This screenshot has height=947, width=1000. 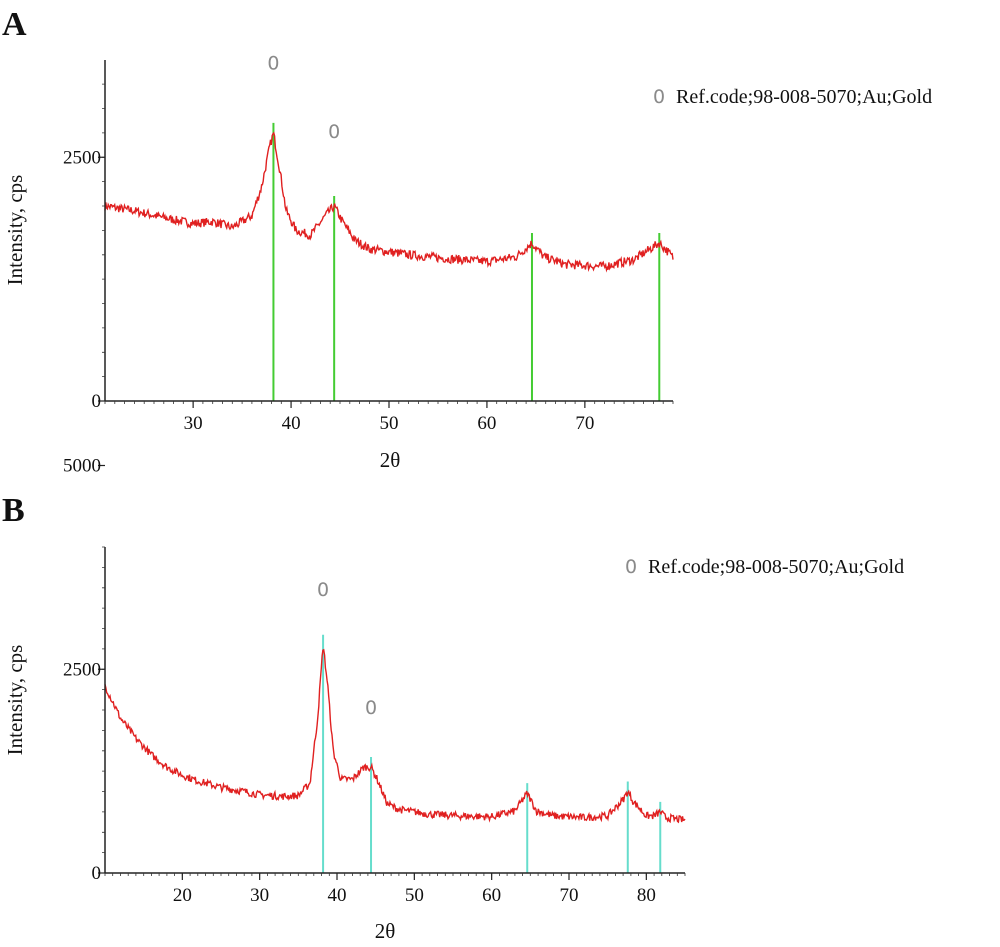 I want to click on panel-a-y-tick-label-1: 0, so click(x=97, y=401).